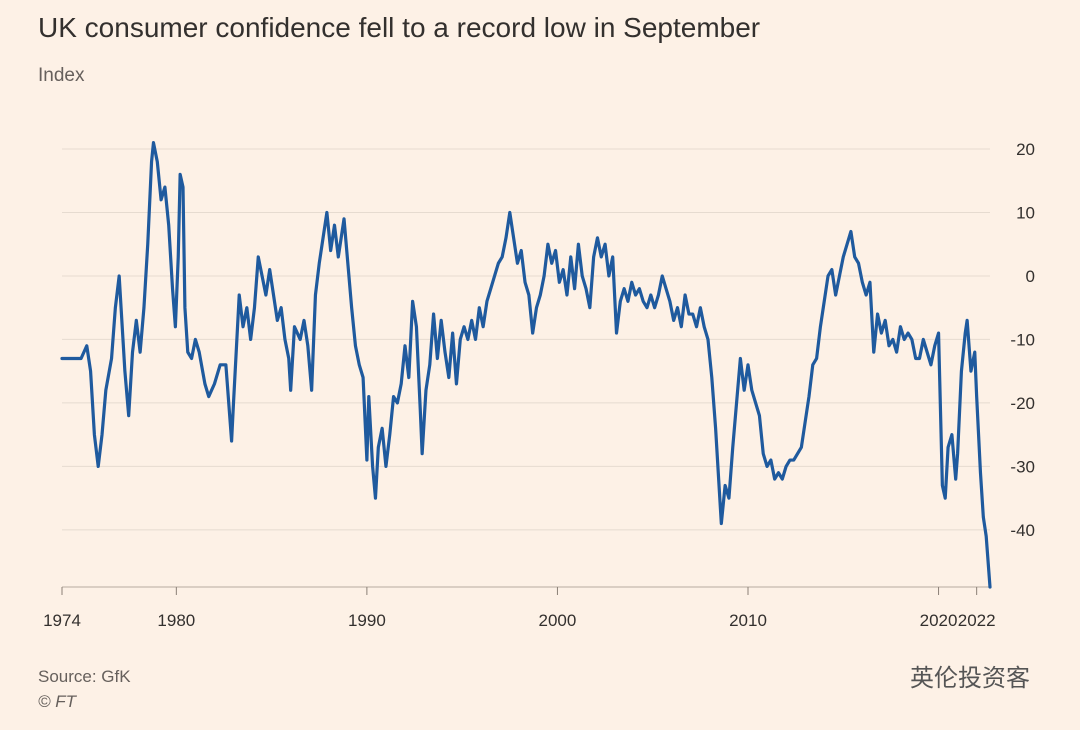  Describe the element at coordinates (1022, 466) in the screenshot. I see `y-tick-label: -30` at that location.